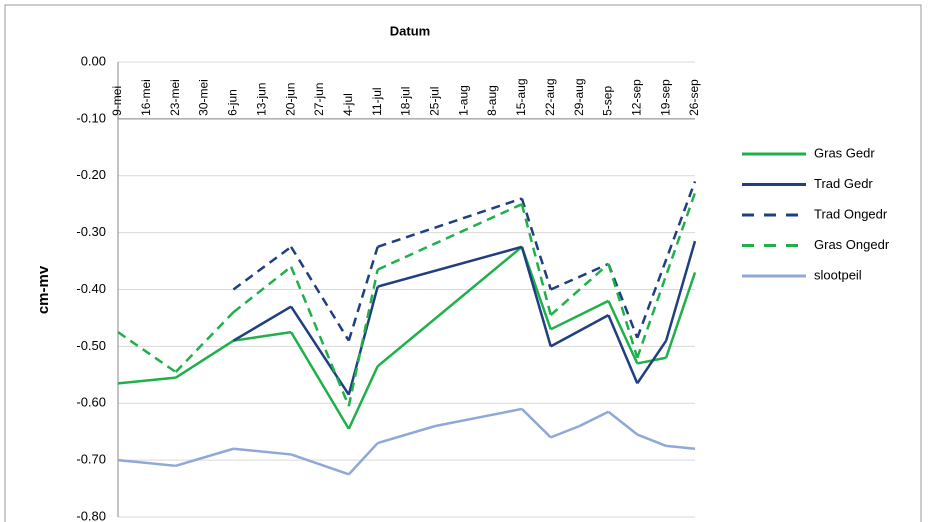 This screenshot has height=522, width=928. Describe the element at coordinates (377, 101) in the screenshot. I see `x-tick-label: 11-jul` at that location.